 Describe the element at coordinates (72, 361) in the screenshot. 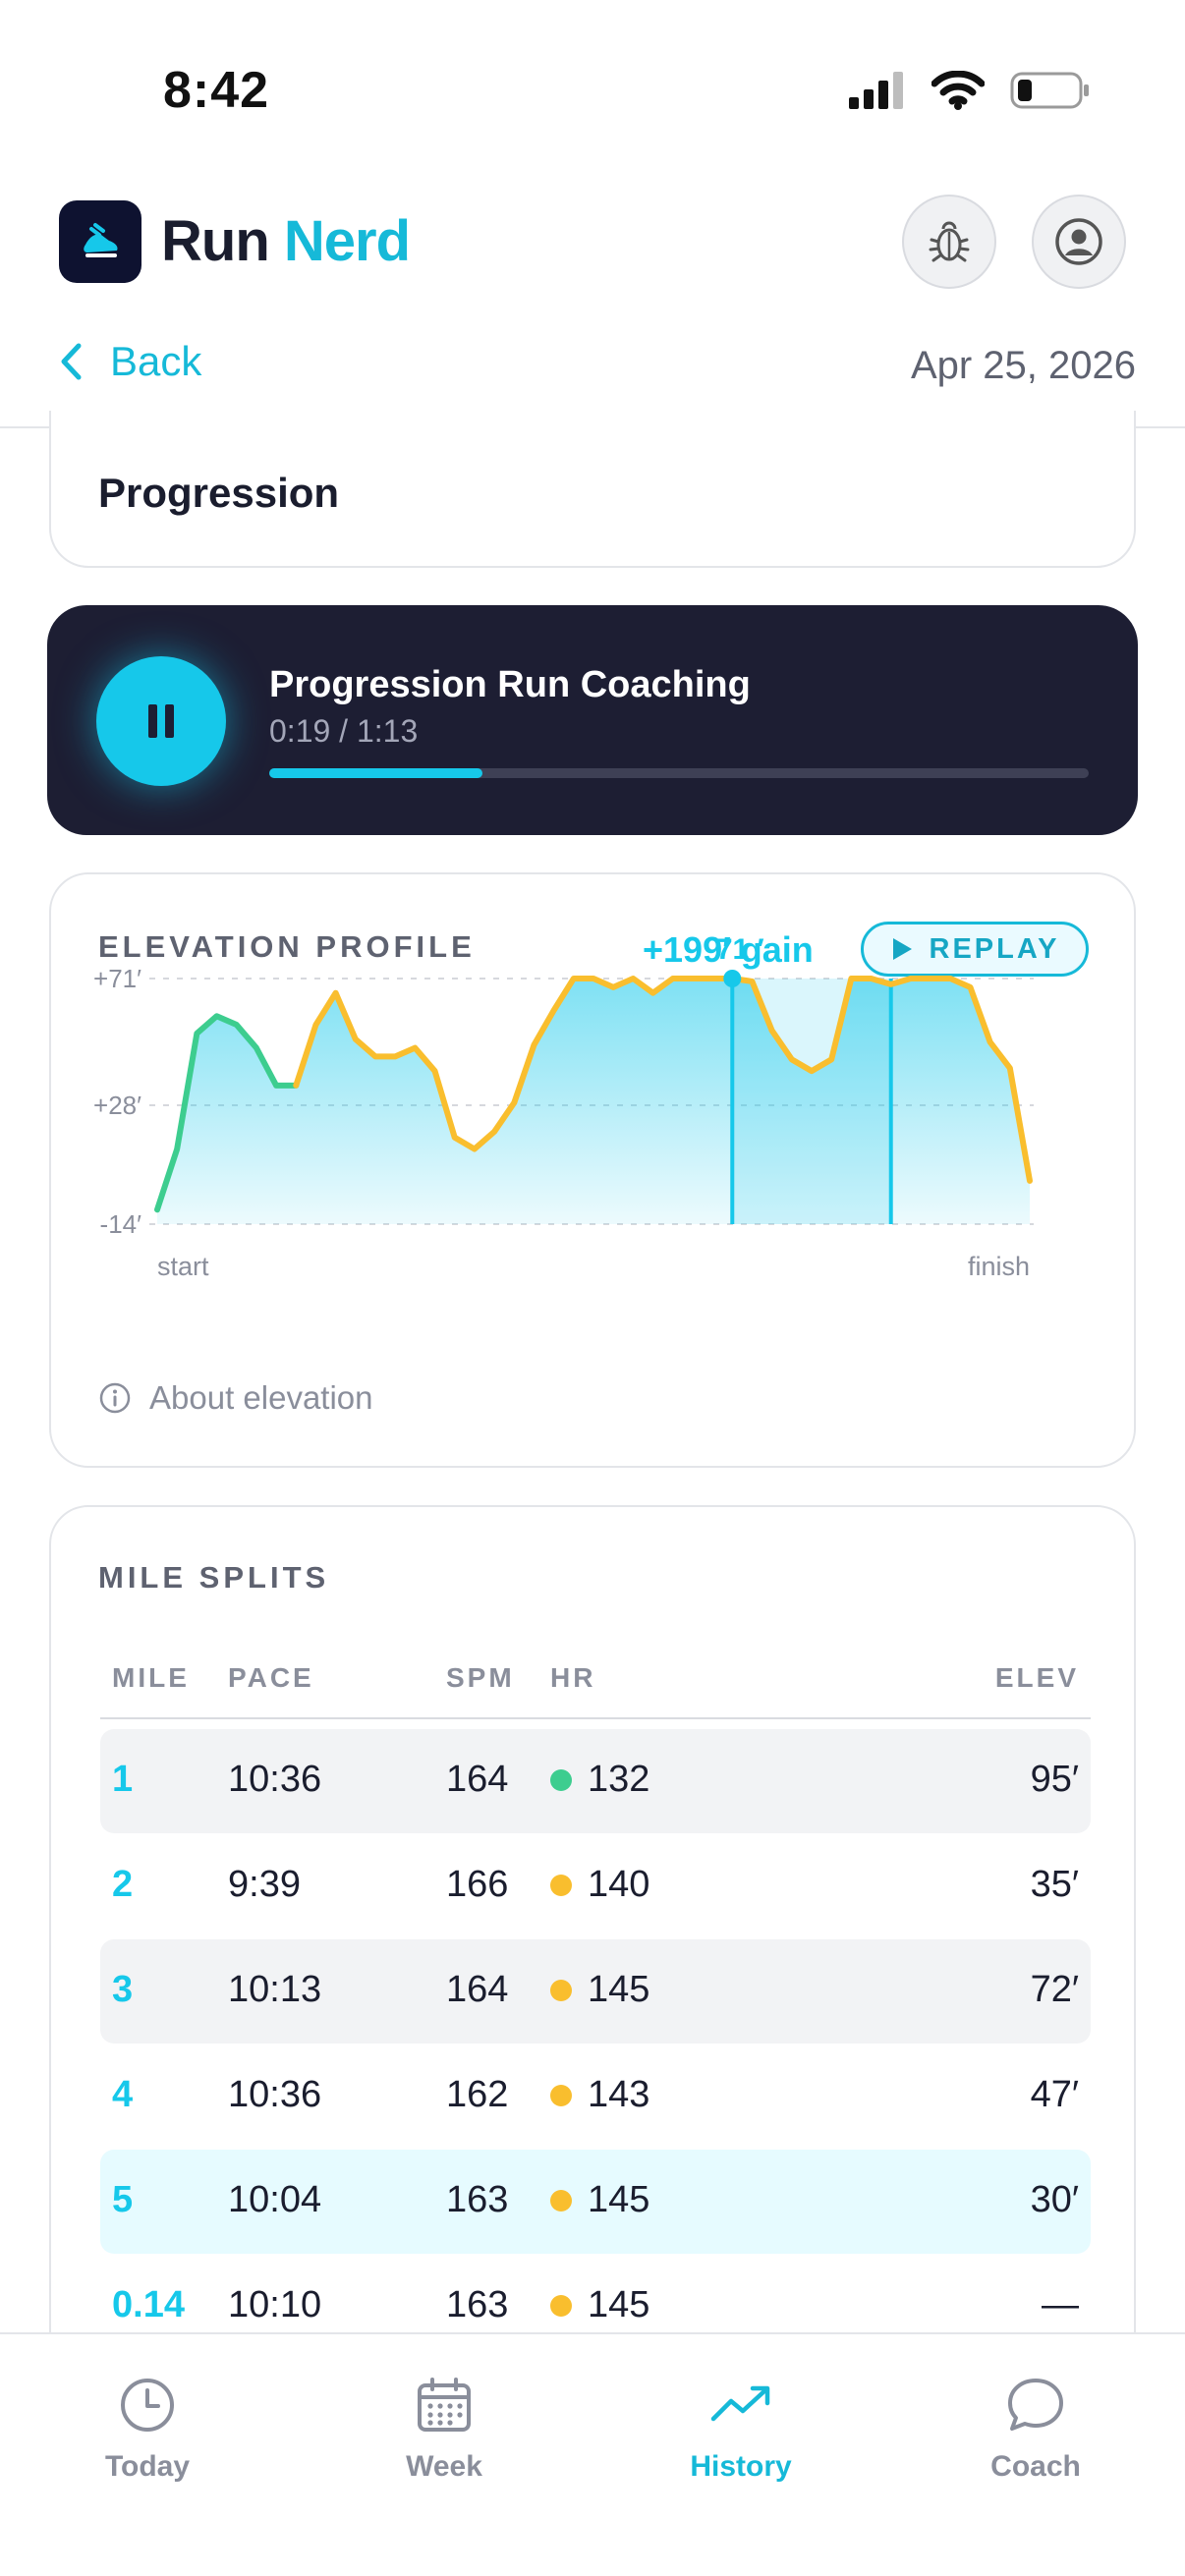

I see `chevron-left-icon` at that location.